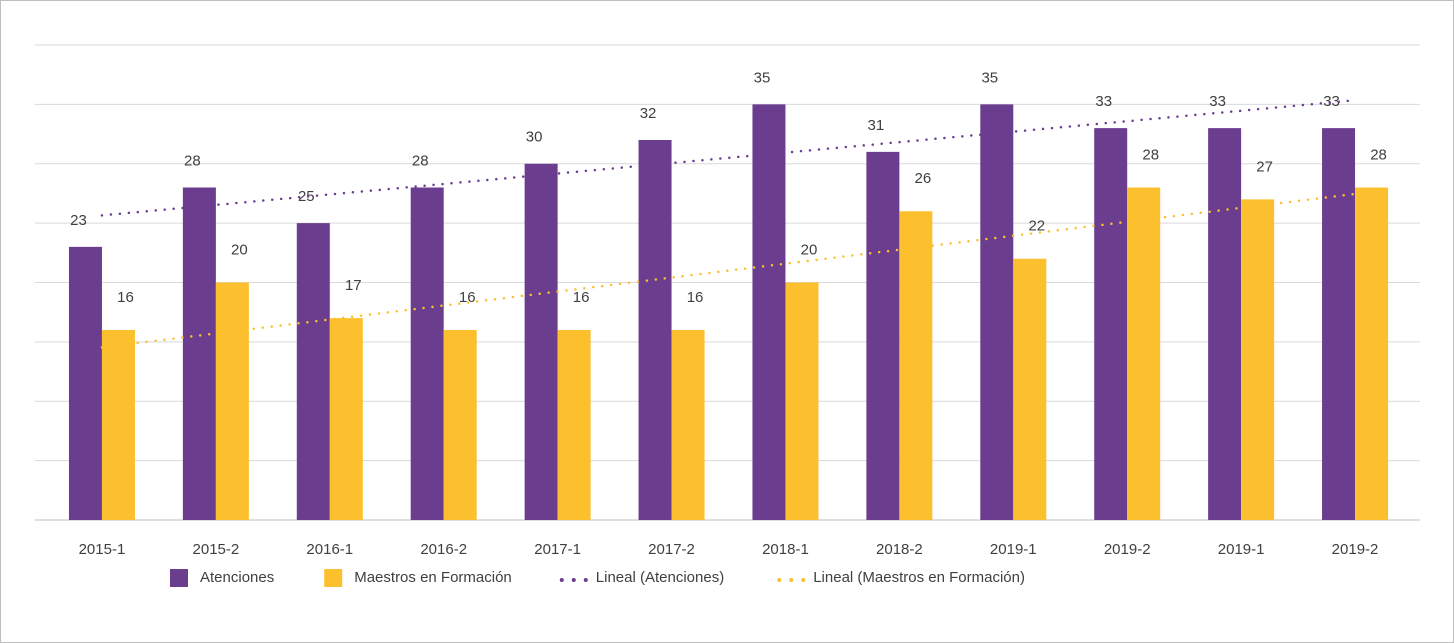 The image size is (1454, 643). What do you see at coordinates (1036, 226) in the screenshot?
I see `data-label: 22` at bounding box center [1036, 226].